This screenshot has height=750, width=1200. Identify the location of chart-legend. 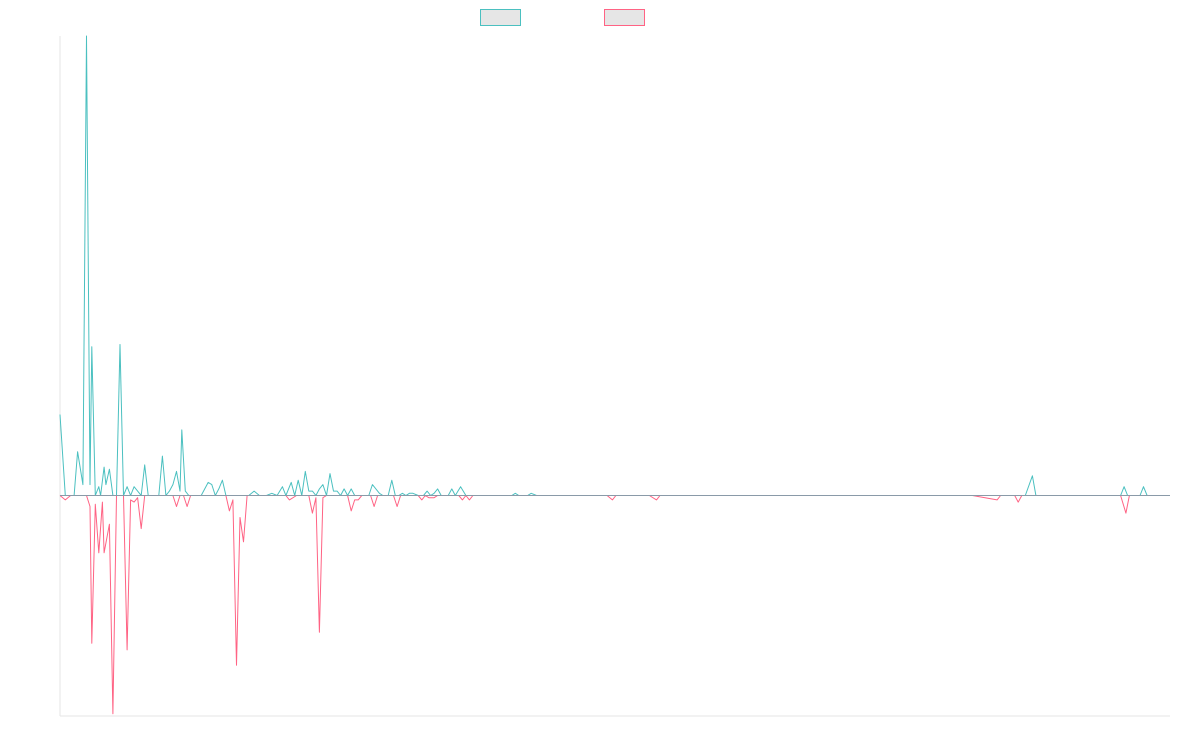
(562, 17).